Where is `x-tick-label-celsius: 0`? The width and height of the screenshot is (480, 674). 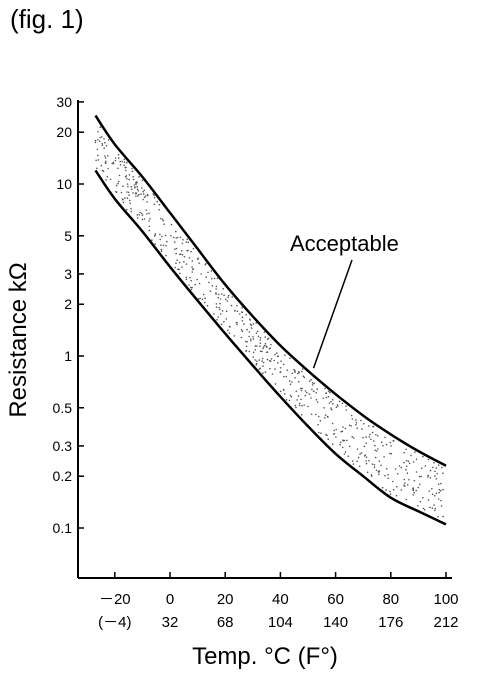
x-tick-label-celsius: 0 is located at coordinates (170, 599).